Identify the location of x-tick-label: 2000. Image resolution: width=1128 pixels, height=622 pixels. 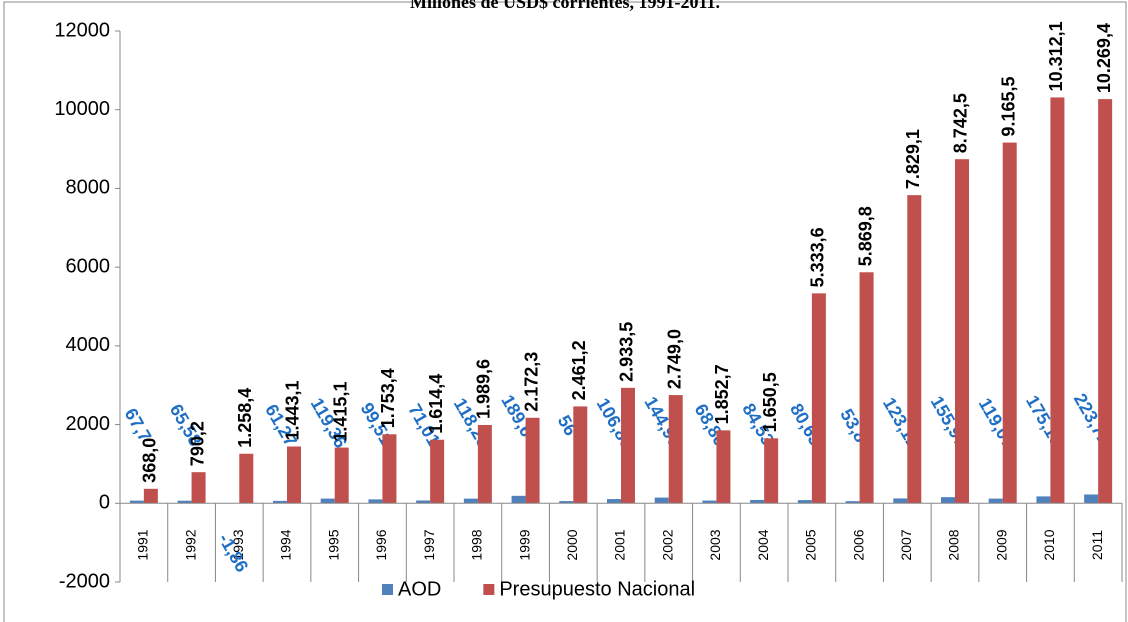
(572, 544).